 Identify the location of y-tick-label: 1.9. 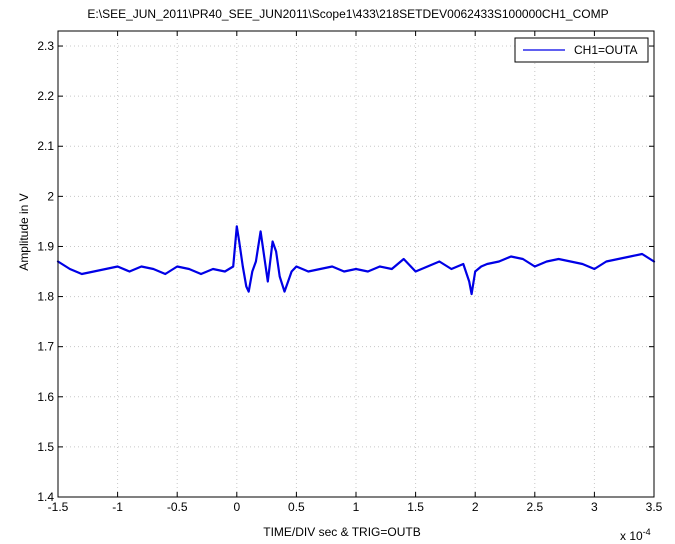
(45, 246).